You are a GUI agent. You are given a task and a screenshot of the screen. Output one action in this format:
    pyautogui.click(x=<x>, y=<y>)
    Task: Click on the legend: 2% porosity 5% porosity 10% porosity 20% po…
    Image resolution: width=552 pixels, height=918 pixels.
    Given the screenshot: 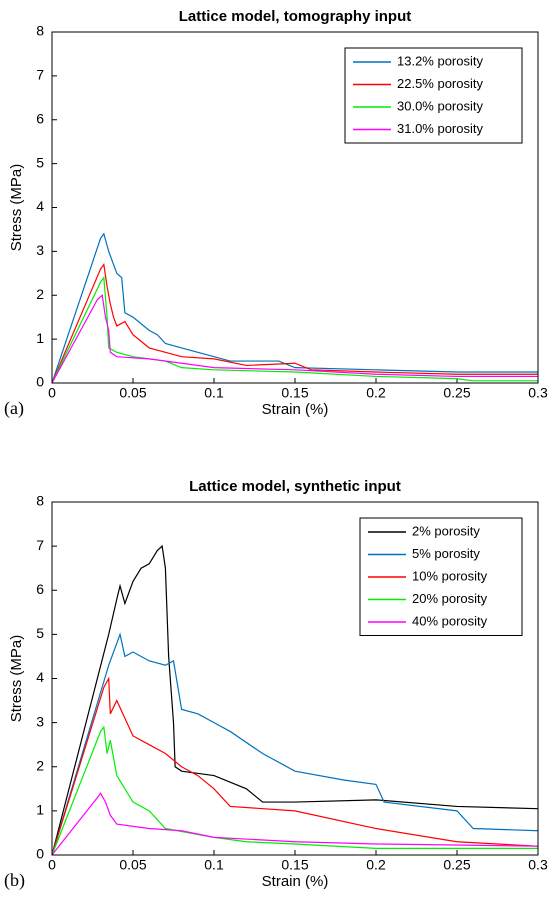 What is the action you would take?
    pyautogui.click(x=441, y=576)
    